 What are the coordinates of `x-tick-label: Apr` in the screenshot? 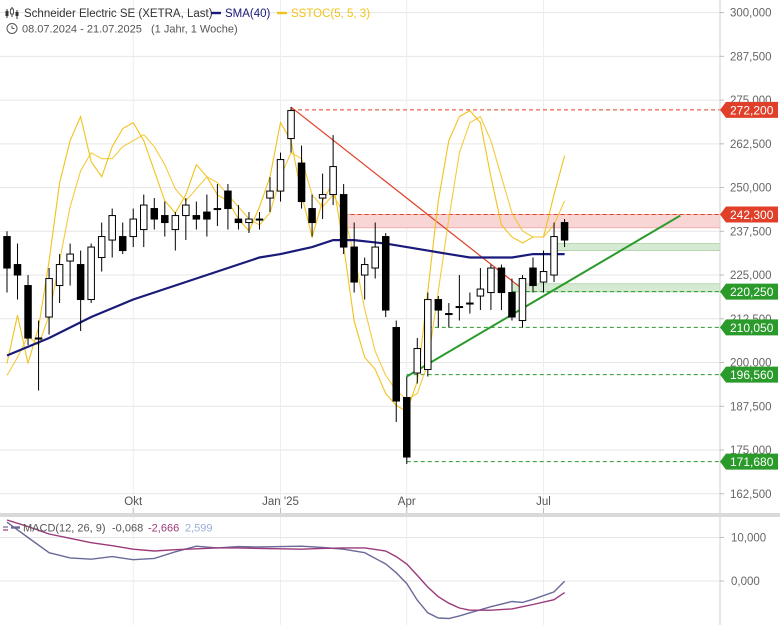 It's located at (407, 502).